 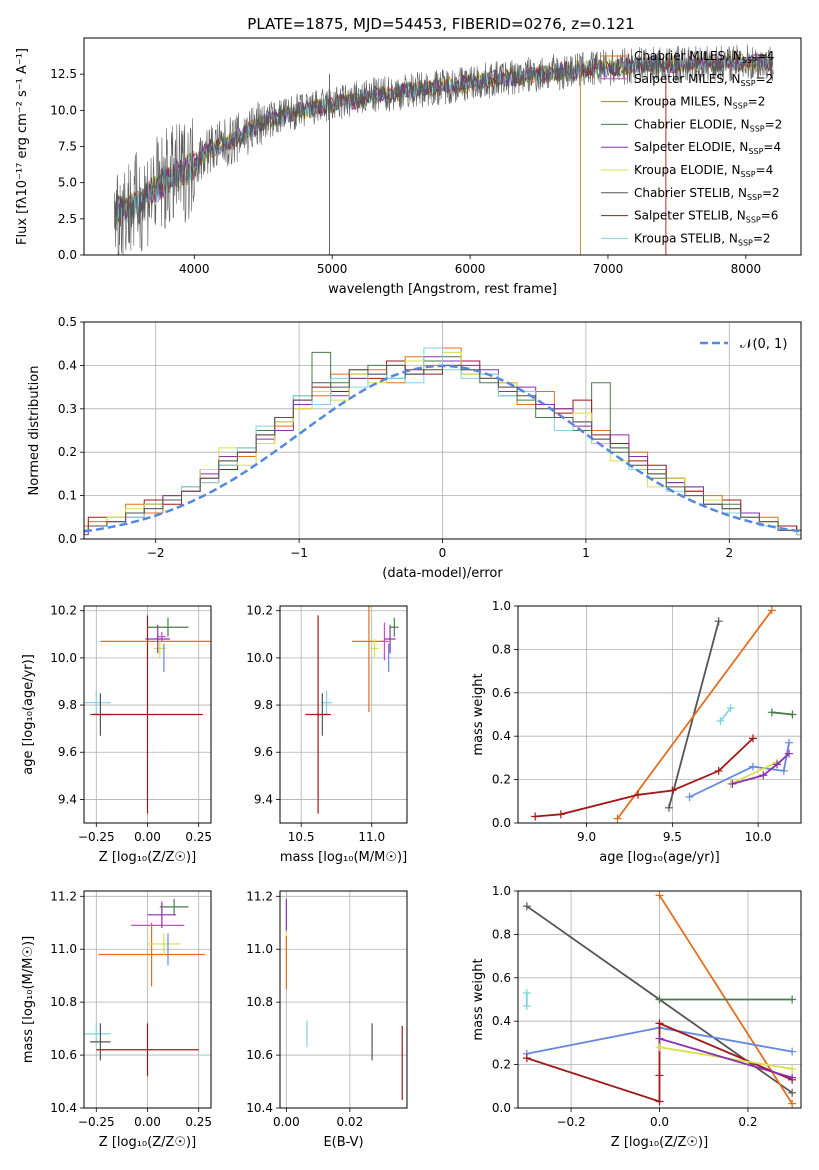 I want to click on legend-entry: Salpeter ELODIE, NSSP=4, so click(x=707, y=148).